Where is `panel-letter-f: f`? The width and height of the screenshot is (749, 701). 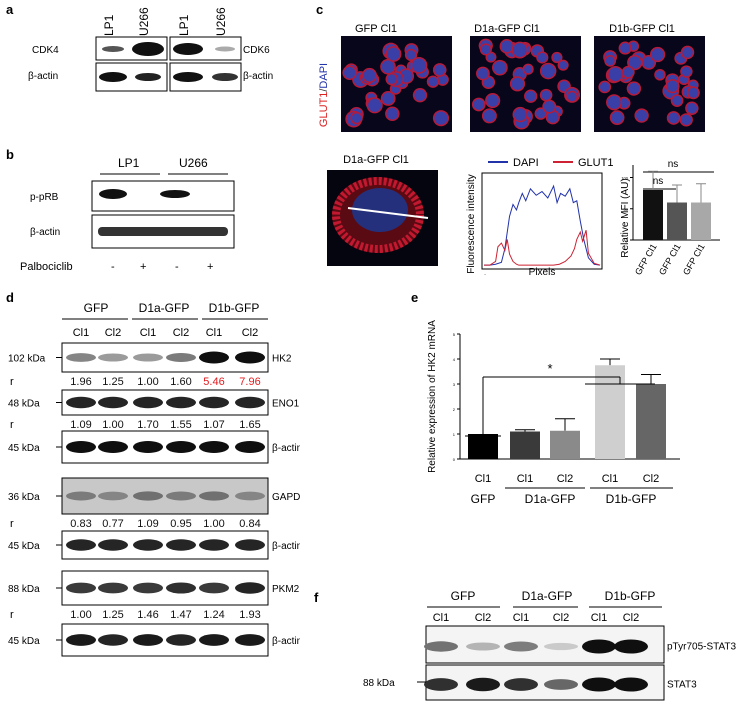
panel-letter-f: f is located at coordinates (316, 597).